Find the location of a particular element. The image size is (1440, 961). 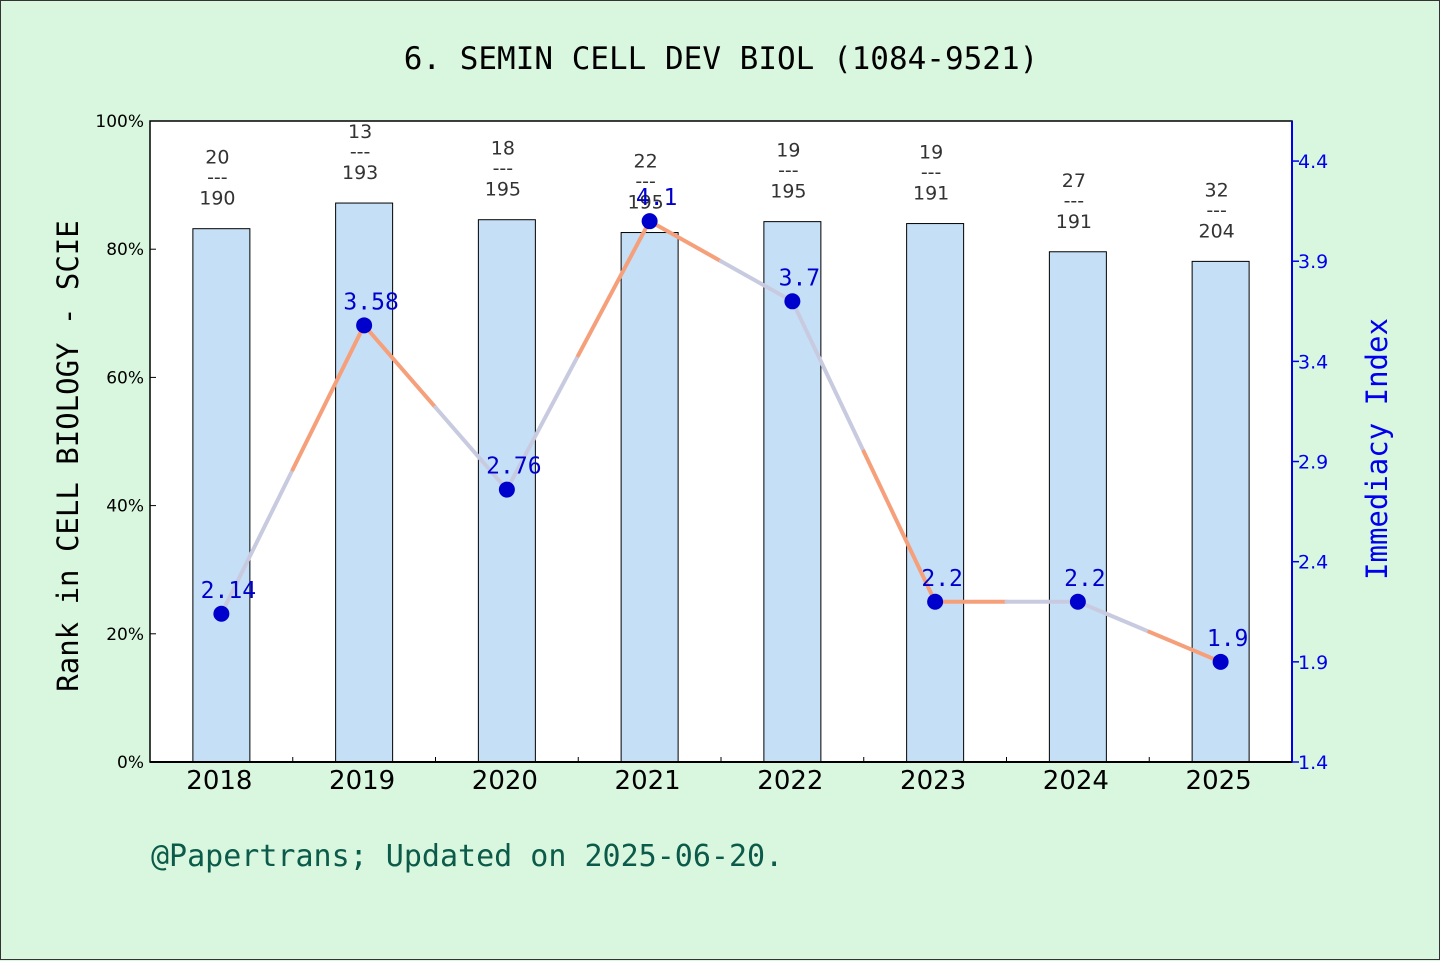

right-tick-label-6: 4.4 is located at coordinates (1313, 162).